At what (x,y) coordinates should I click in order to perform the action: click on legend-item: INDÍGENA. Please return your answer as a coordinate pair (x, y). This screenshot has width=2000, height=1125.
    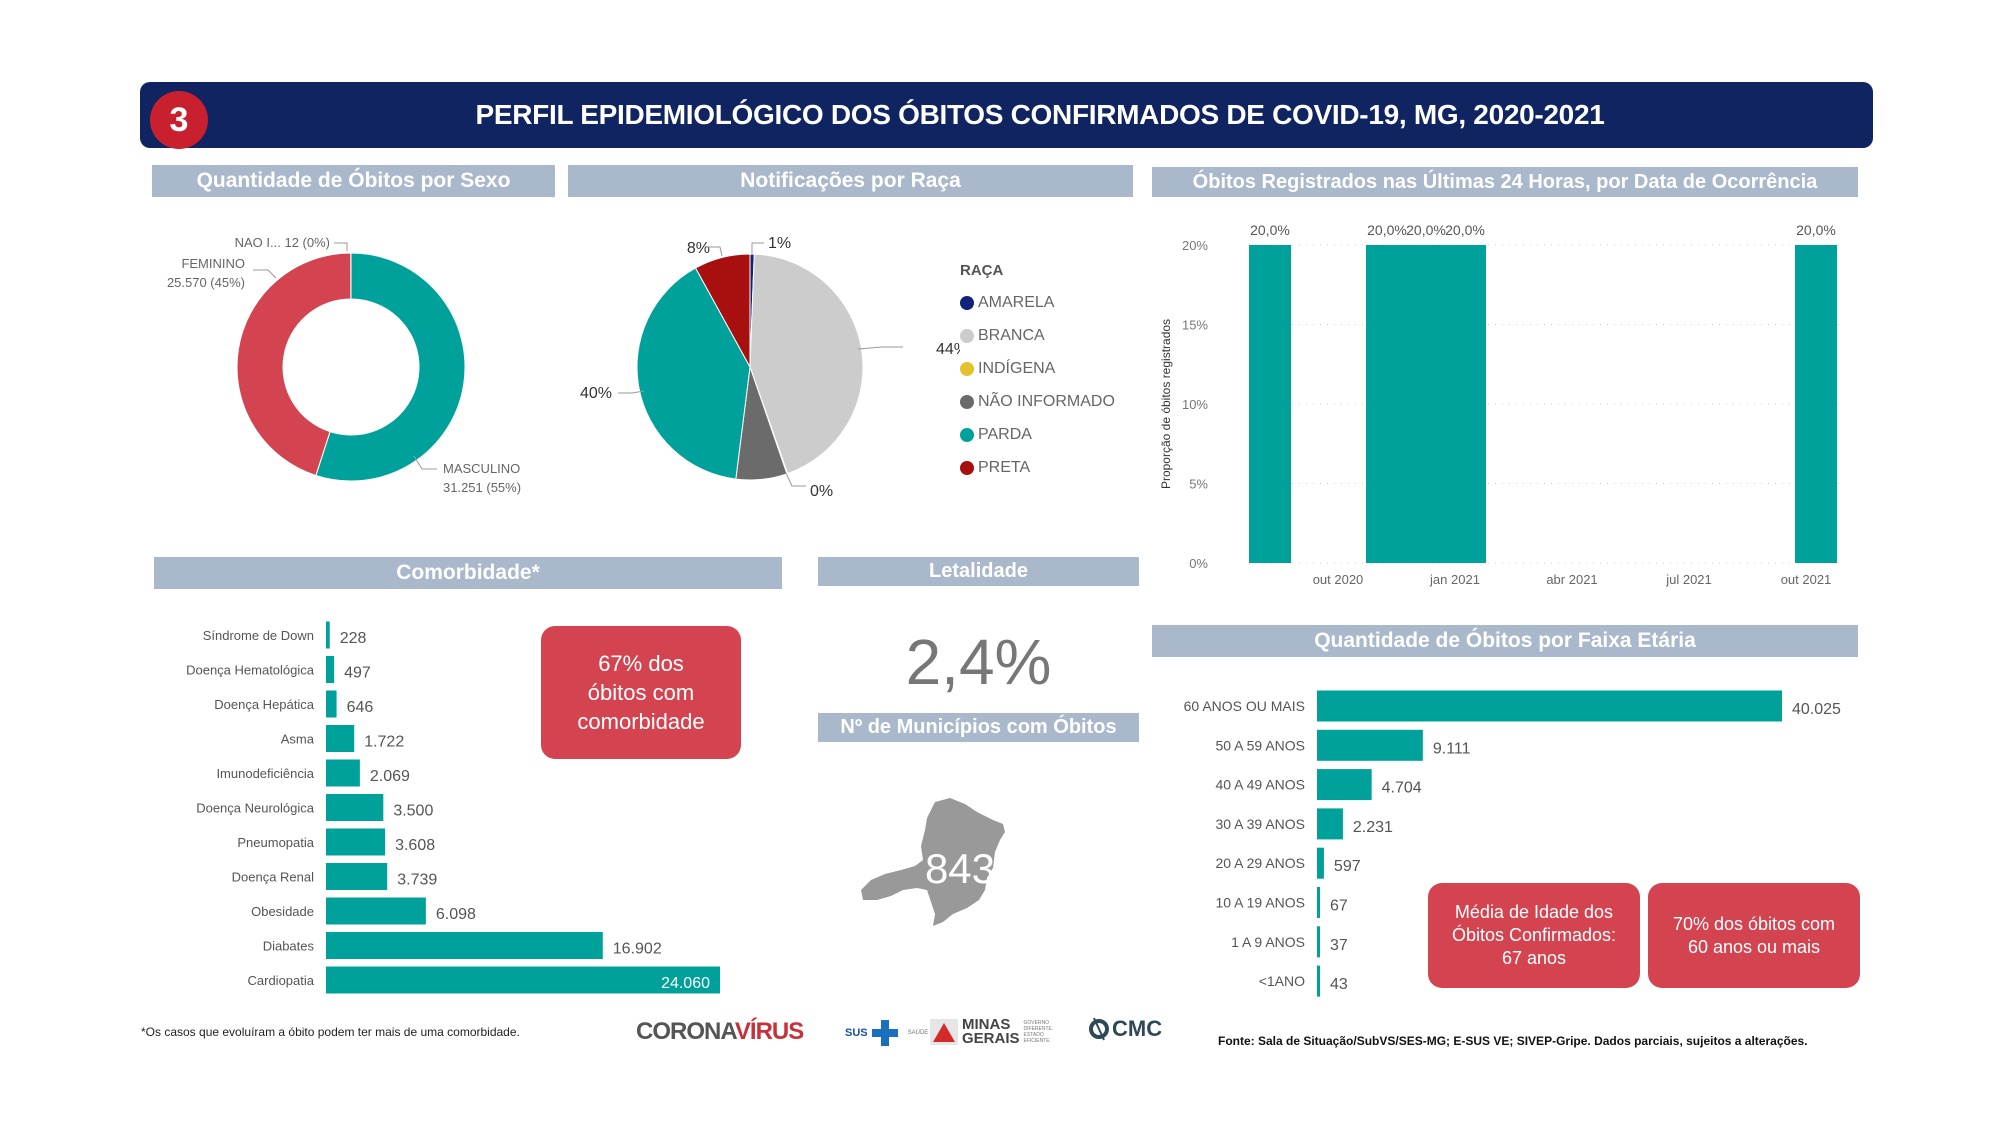
    Looking at the image, I should click on (1037, 368).